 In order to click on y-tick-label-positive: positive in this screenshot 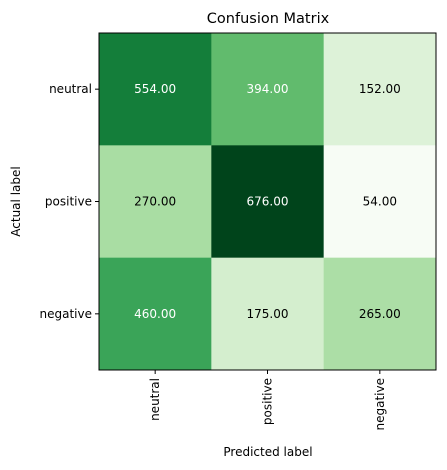, I will do `click(68, 202)`.